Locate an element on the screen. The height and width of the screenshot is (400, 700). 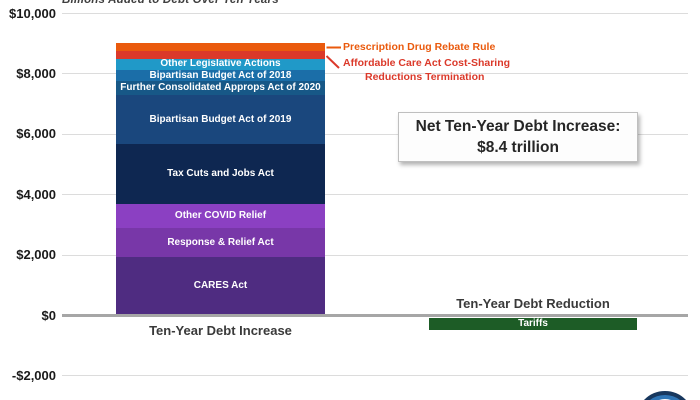
bar-segment: Other COVID Relief is located at coordinates (220, 216).